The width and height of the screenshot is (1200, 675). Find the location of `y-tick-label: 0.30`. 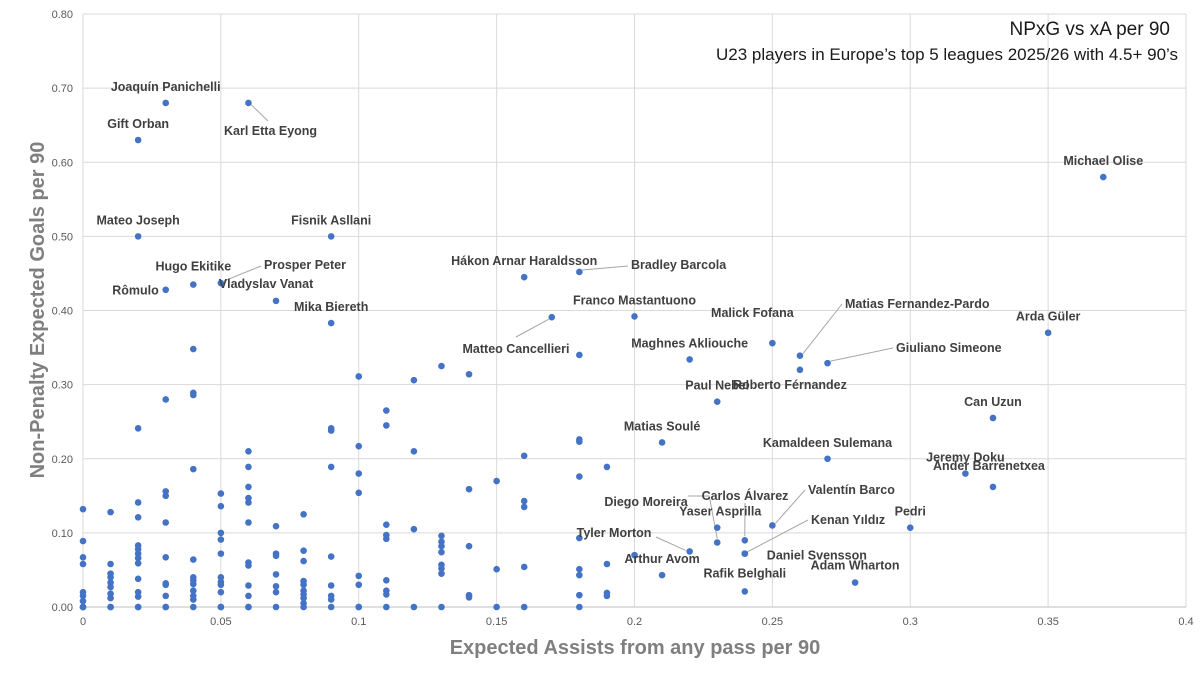

y-tick-label: 0.30 is located at coordinates (62, 386).